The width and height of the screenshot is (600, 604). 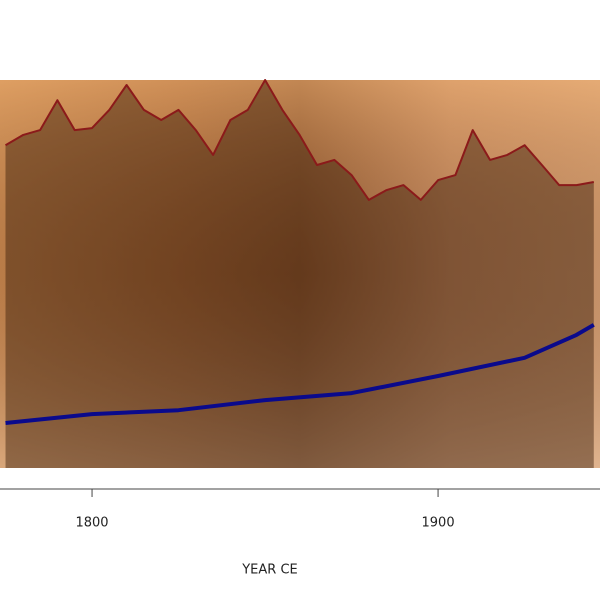 What do you see at coordinates (438, 523) in the screenshot?
I see `x-tick-label: 1900` at bounding box center [438, 523].